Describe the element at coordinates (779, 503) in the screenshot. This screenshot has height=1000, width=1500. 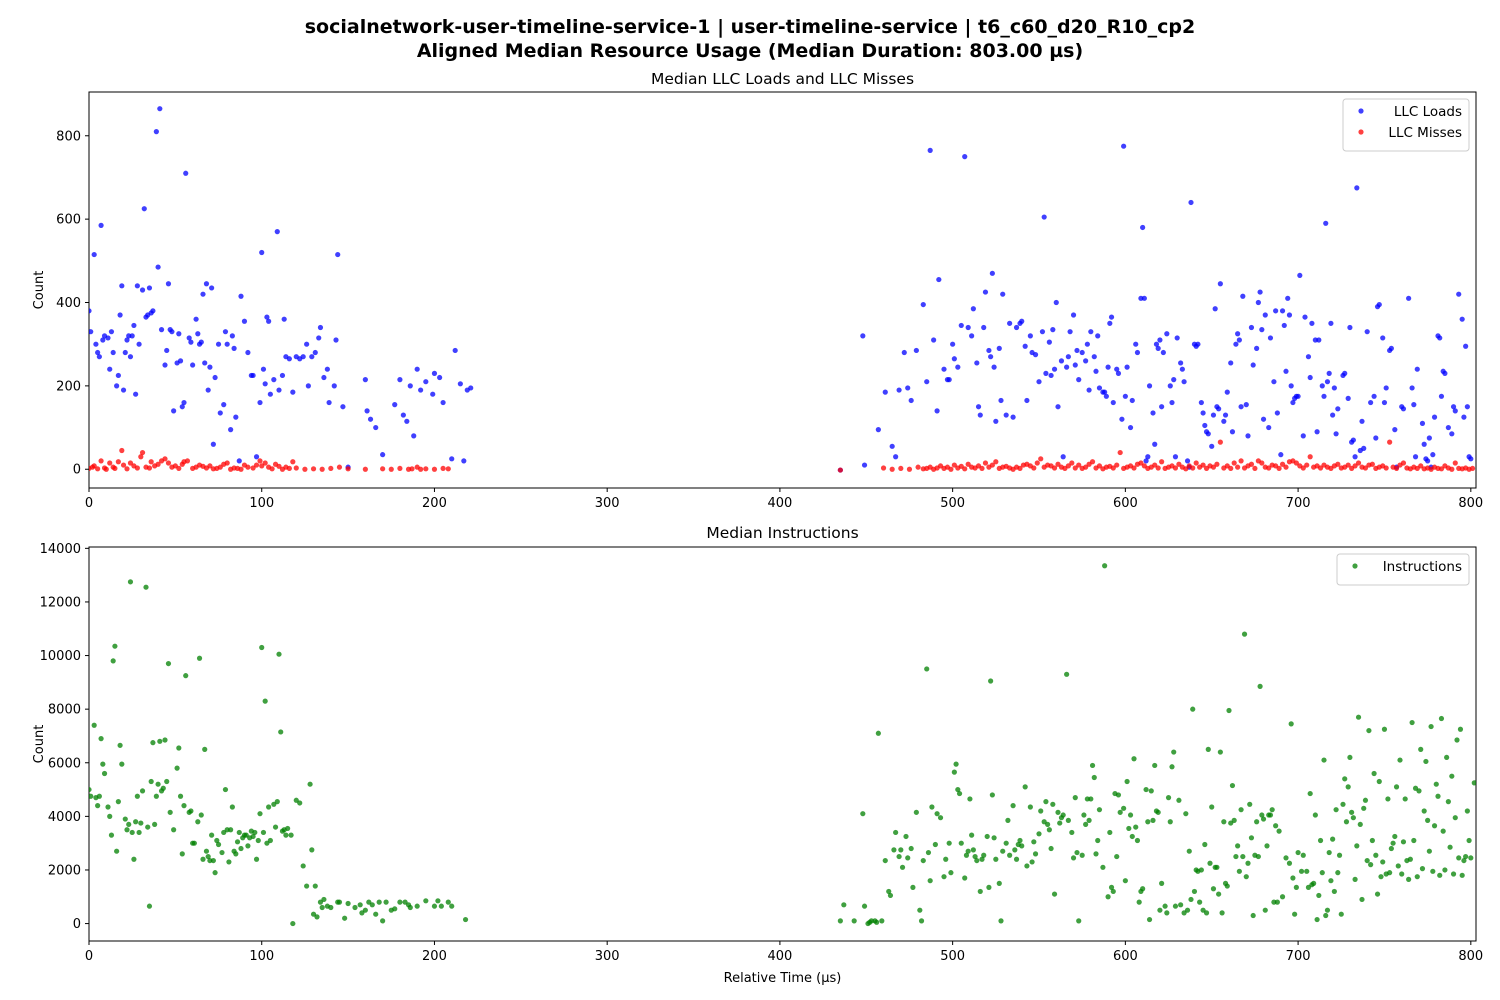
I see `llc-xtick-label: 400` at that location.